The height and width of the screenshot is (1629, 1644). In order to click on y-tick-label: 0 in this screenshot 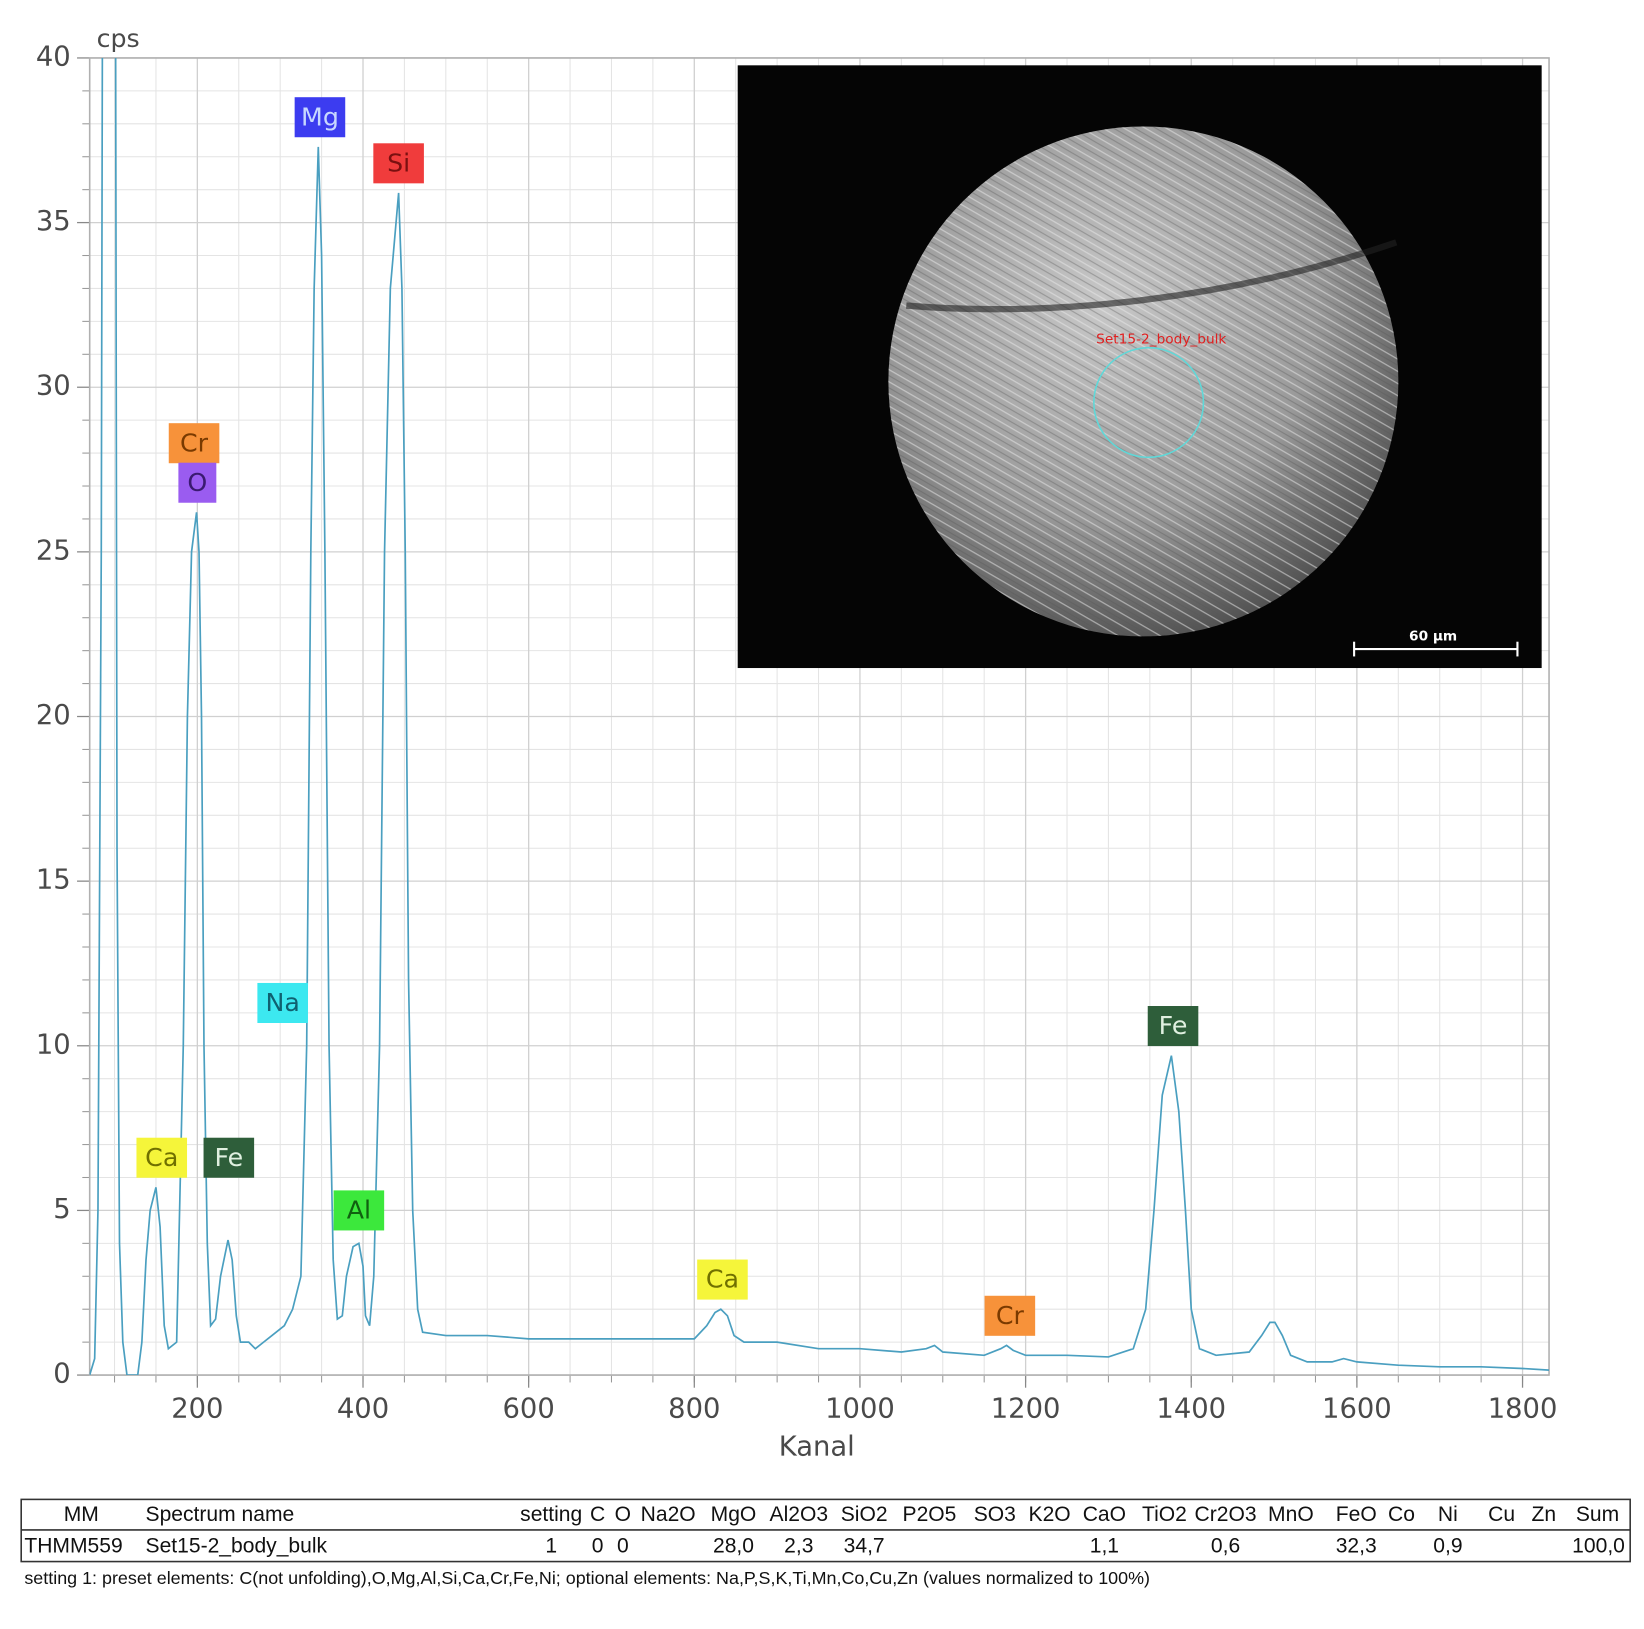, I will do `click(61, 1374)`.